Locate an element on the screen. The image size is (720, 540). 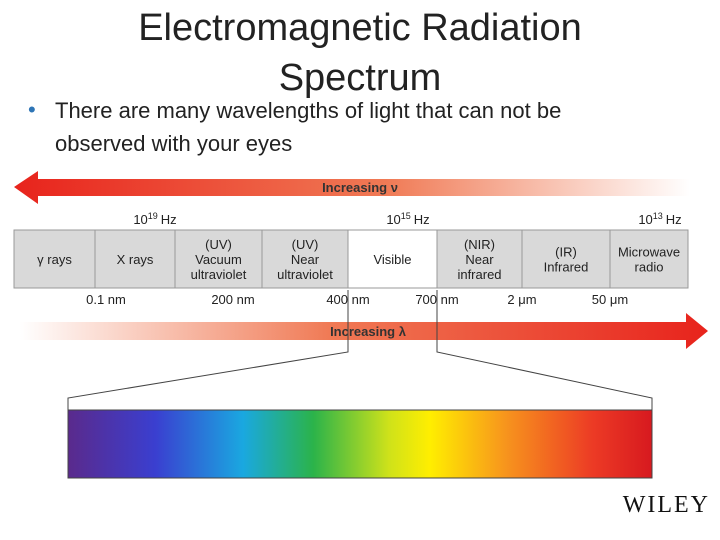
bottom-arrow is located at coordinates (364, 331).